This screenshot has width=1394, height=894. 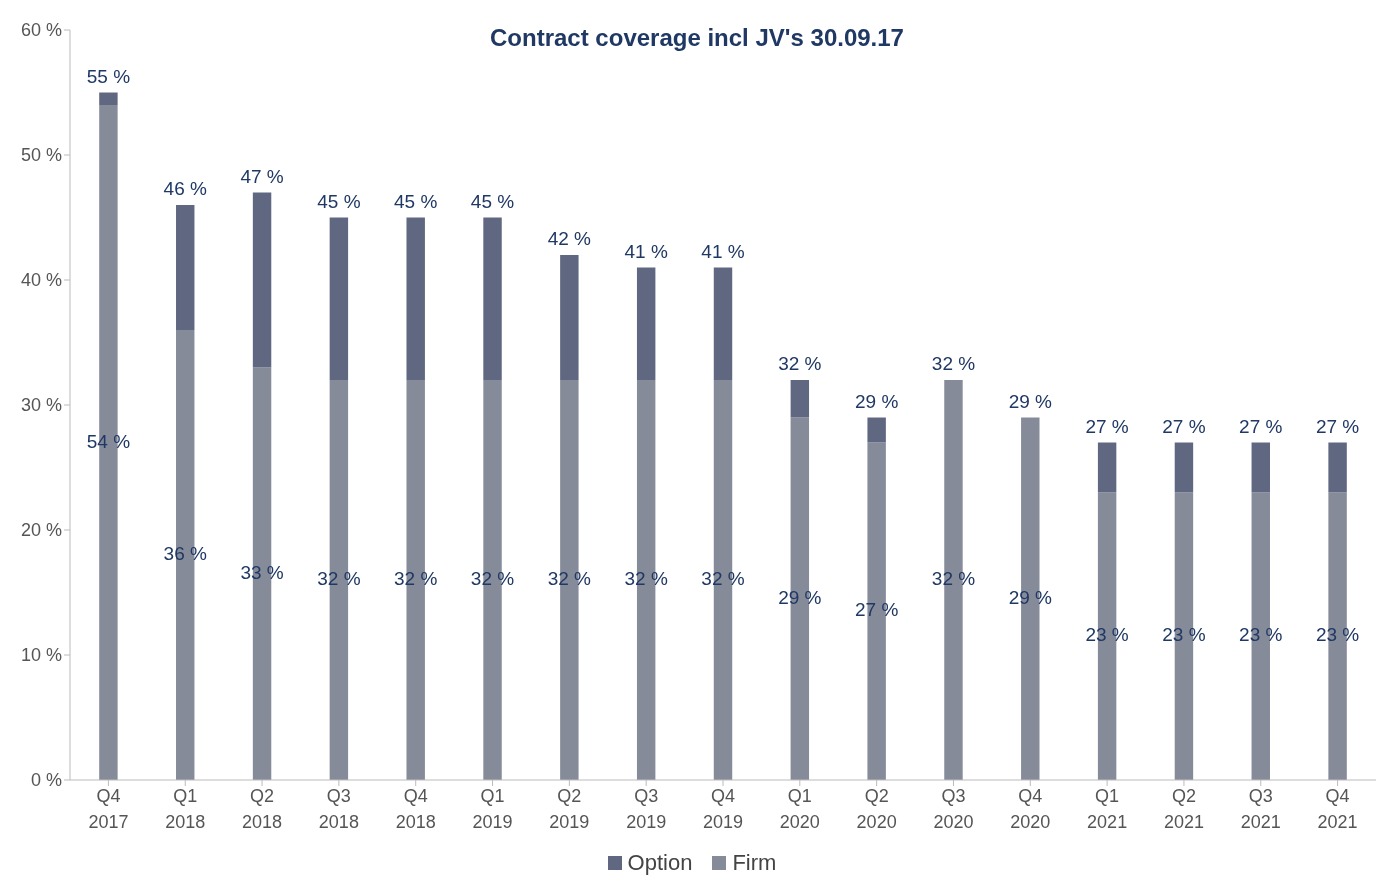 I want to click on x-tick-label: Q2 2019, so click(x=569, y=809).